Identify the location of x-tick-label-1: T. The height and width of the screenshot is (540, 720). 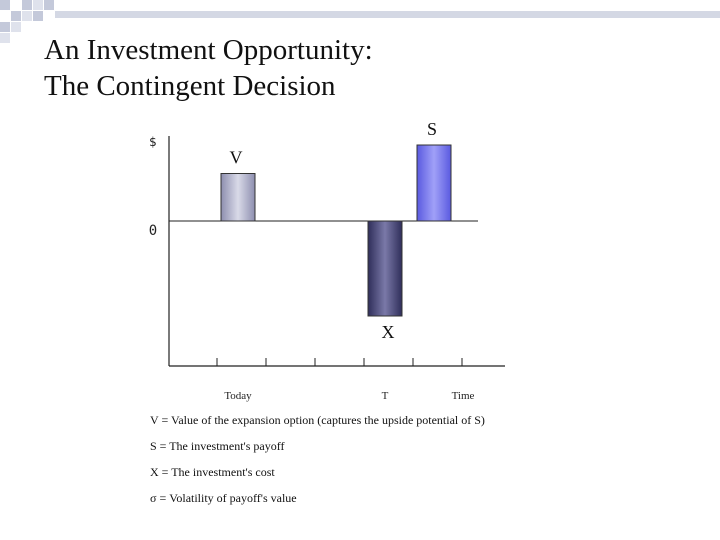
(385, 396).